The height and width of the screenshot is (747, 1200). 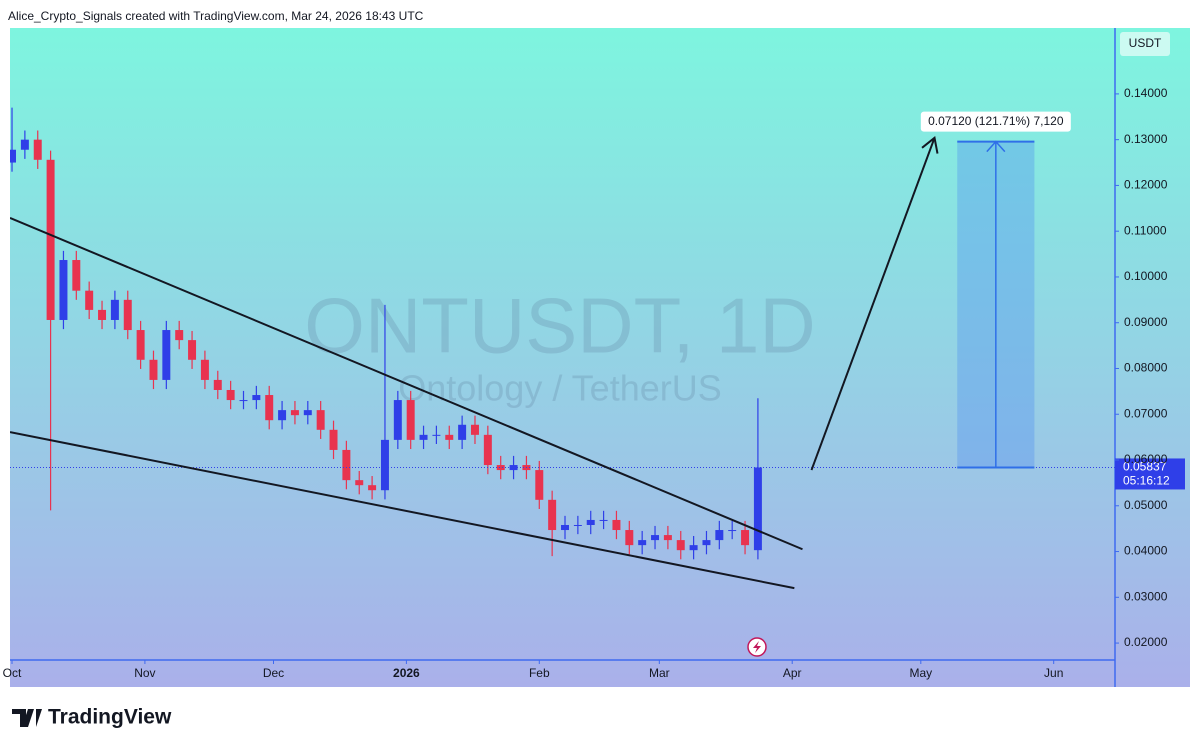 What do you see at coordinates (1145, 467) in the screenshot?
I see `last-price-label: 0.05837` at bounding box center [1145, 467].